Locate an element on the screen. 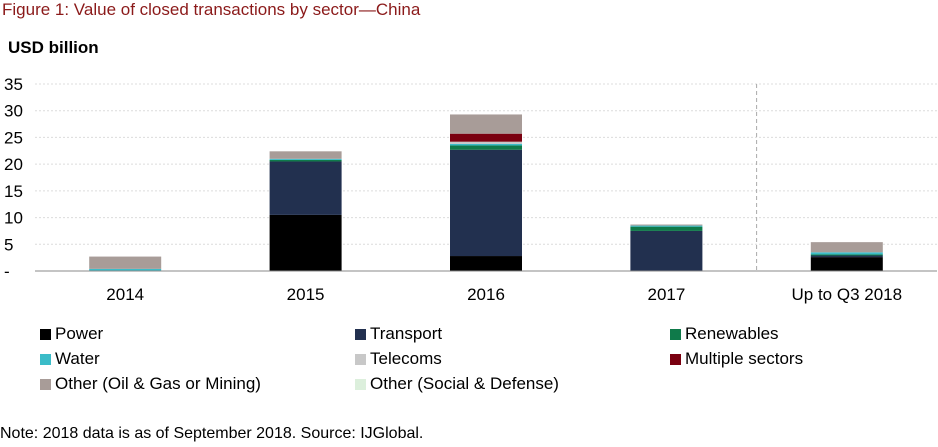  x-axis-ticks: 2014 2015 2016 2017 Up to Q3 2018 is located at coordinates (504, 294).